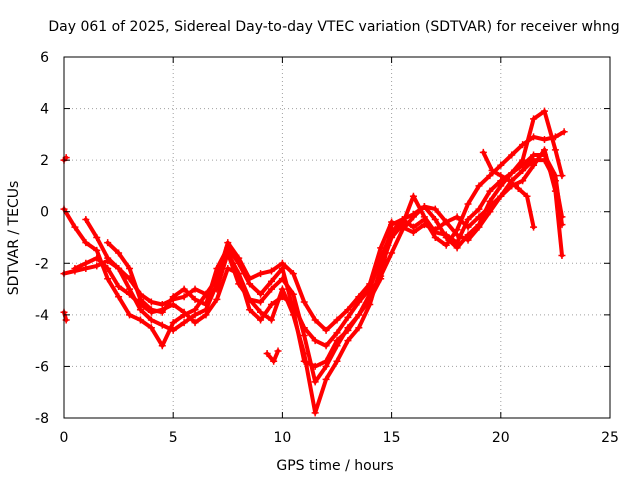 The image size is (640, 480). I want to click on x-tick-label: 5, so click(173, 438).